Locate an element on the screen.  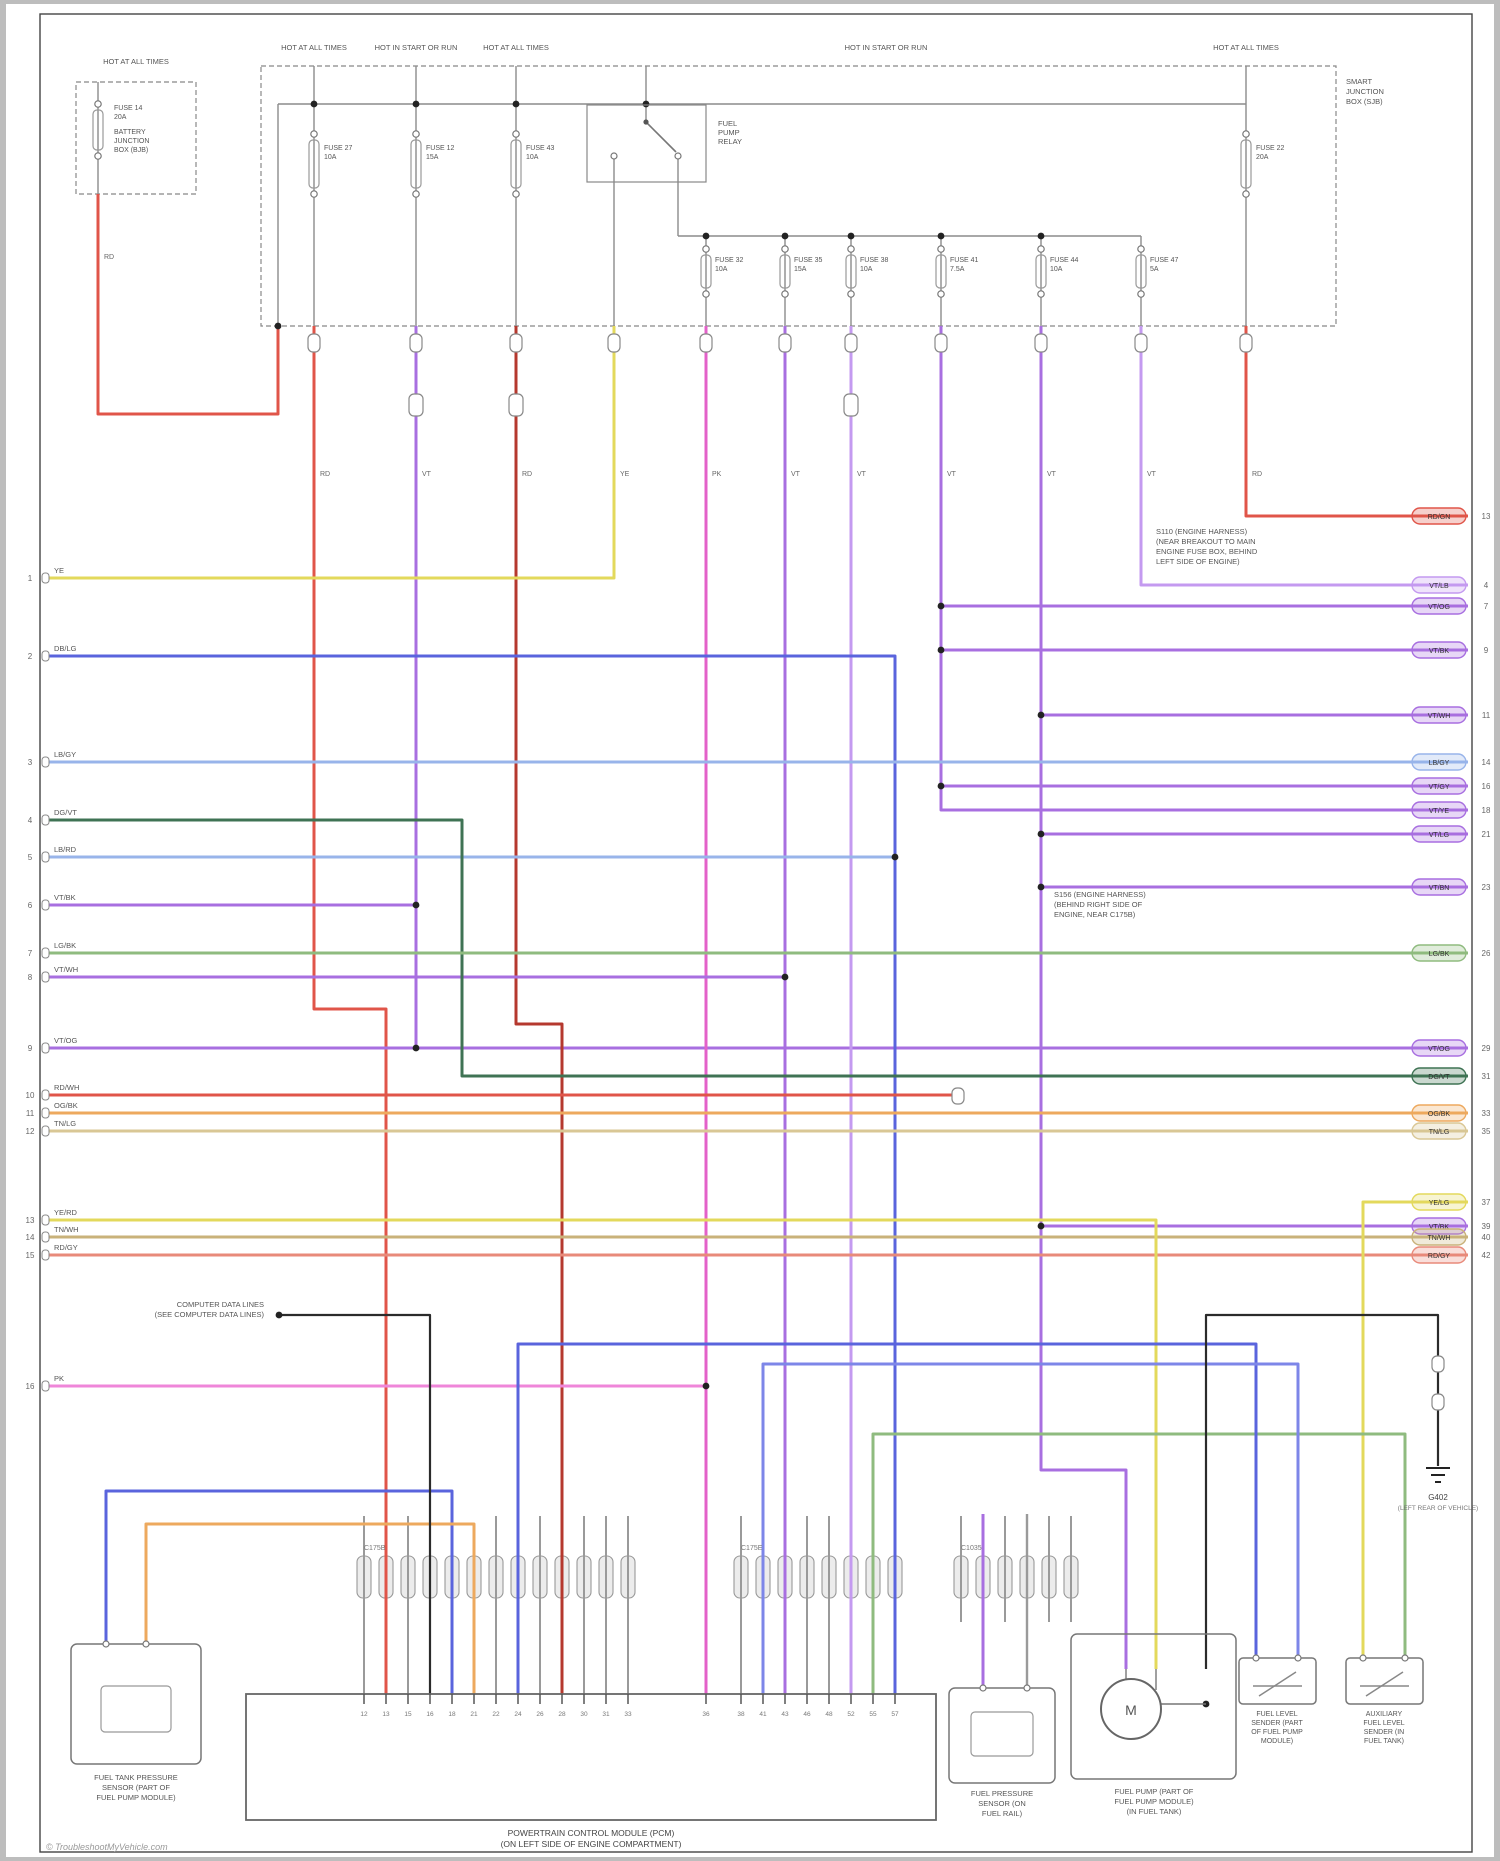
splice-note: S156 (ENGINE HARNESS) is located at coordinates (1100, 894).